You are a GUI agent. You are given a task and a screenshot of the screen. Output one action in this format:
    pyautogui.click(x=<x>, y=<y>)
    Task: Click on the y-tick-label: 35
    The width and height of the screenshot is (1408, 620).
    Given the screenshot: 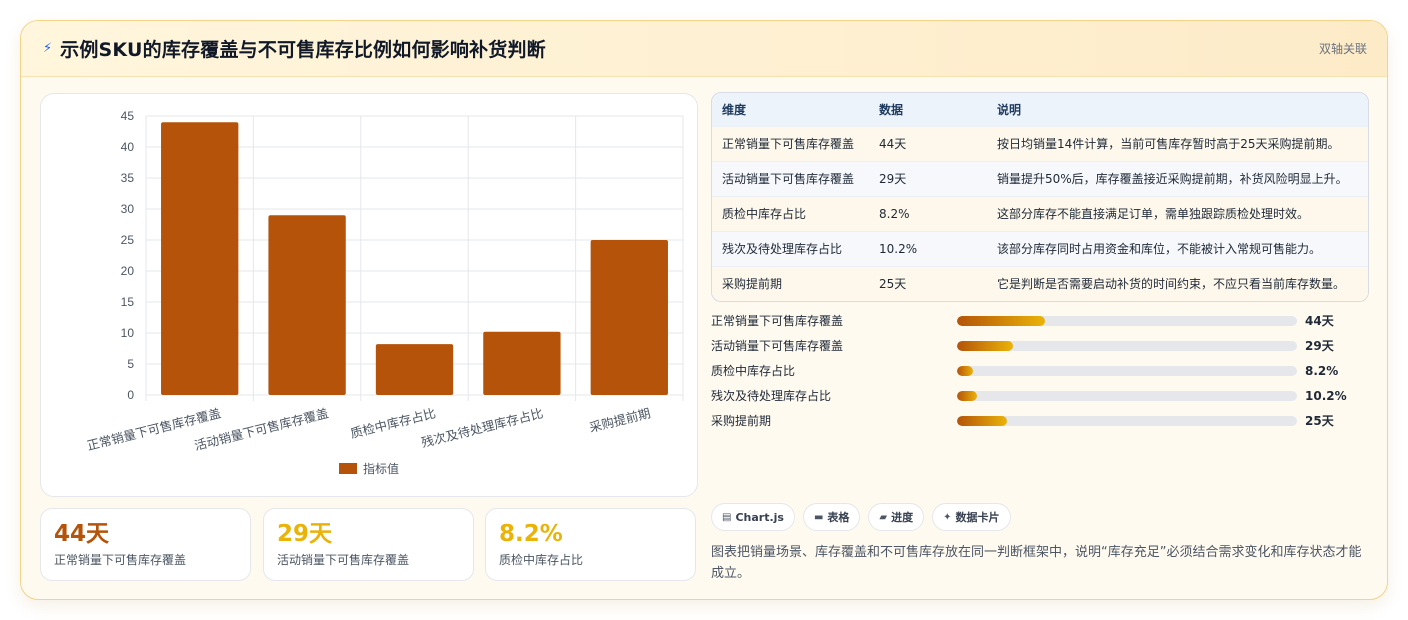 What is the action you would take?
    pyautogui.click(x=128, y=178)
    